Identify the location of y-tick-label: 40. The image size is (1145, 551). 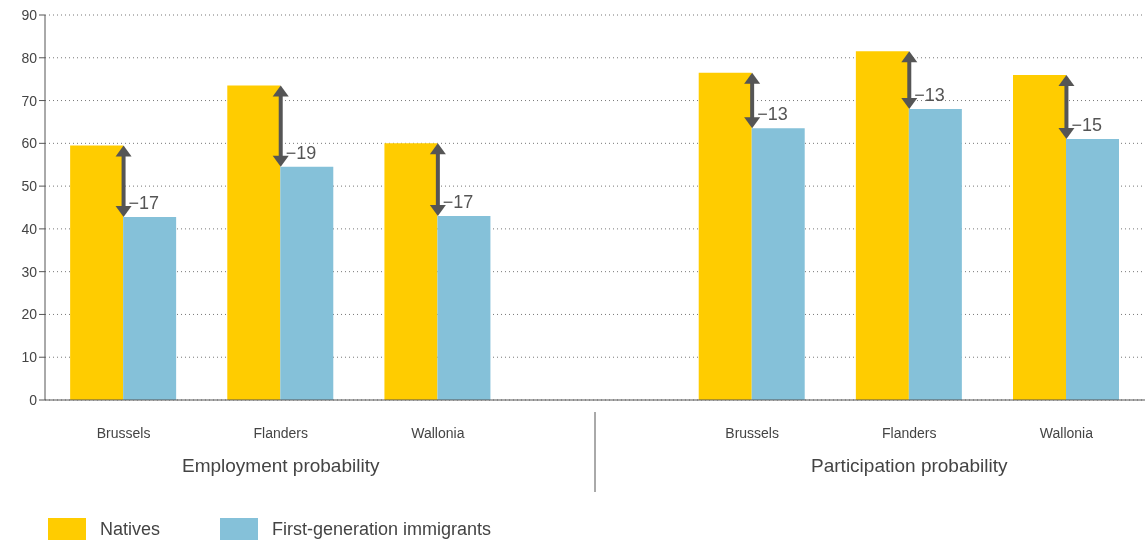
(29, 228).